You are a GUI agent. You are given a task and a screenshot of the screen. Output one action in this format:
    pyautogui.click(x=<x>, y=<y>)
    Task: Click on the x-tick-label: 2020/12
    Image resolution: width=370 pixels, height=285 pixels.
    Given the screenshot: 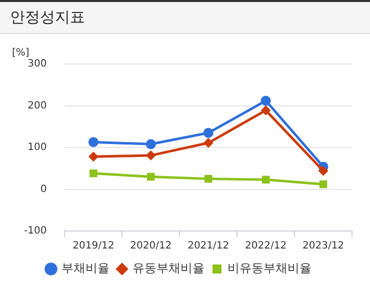 What is the action you would take?
    pyautogui.click(x=151, y=246)
    